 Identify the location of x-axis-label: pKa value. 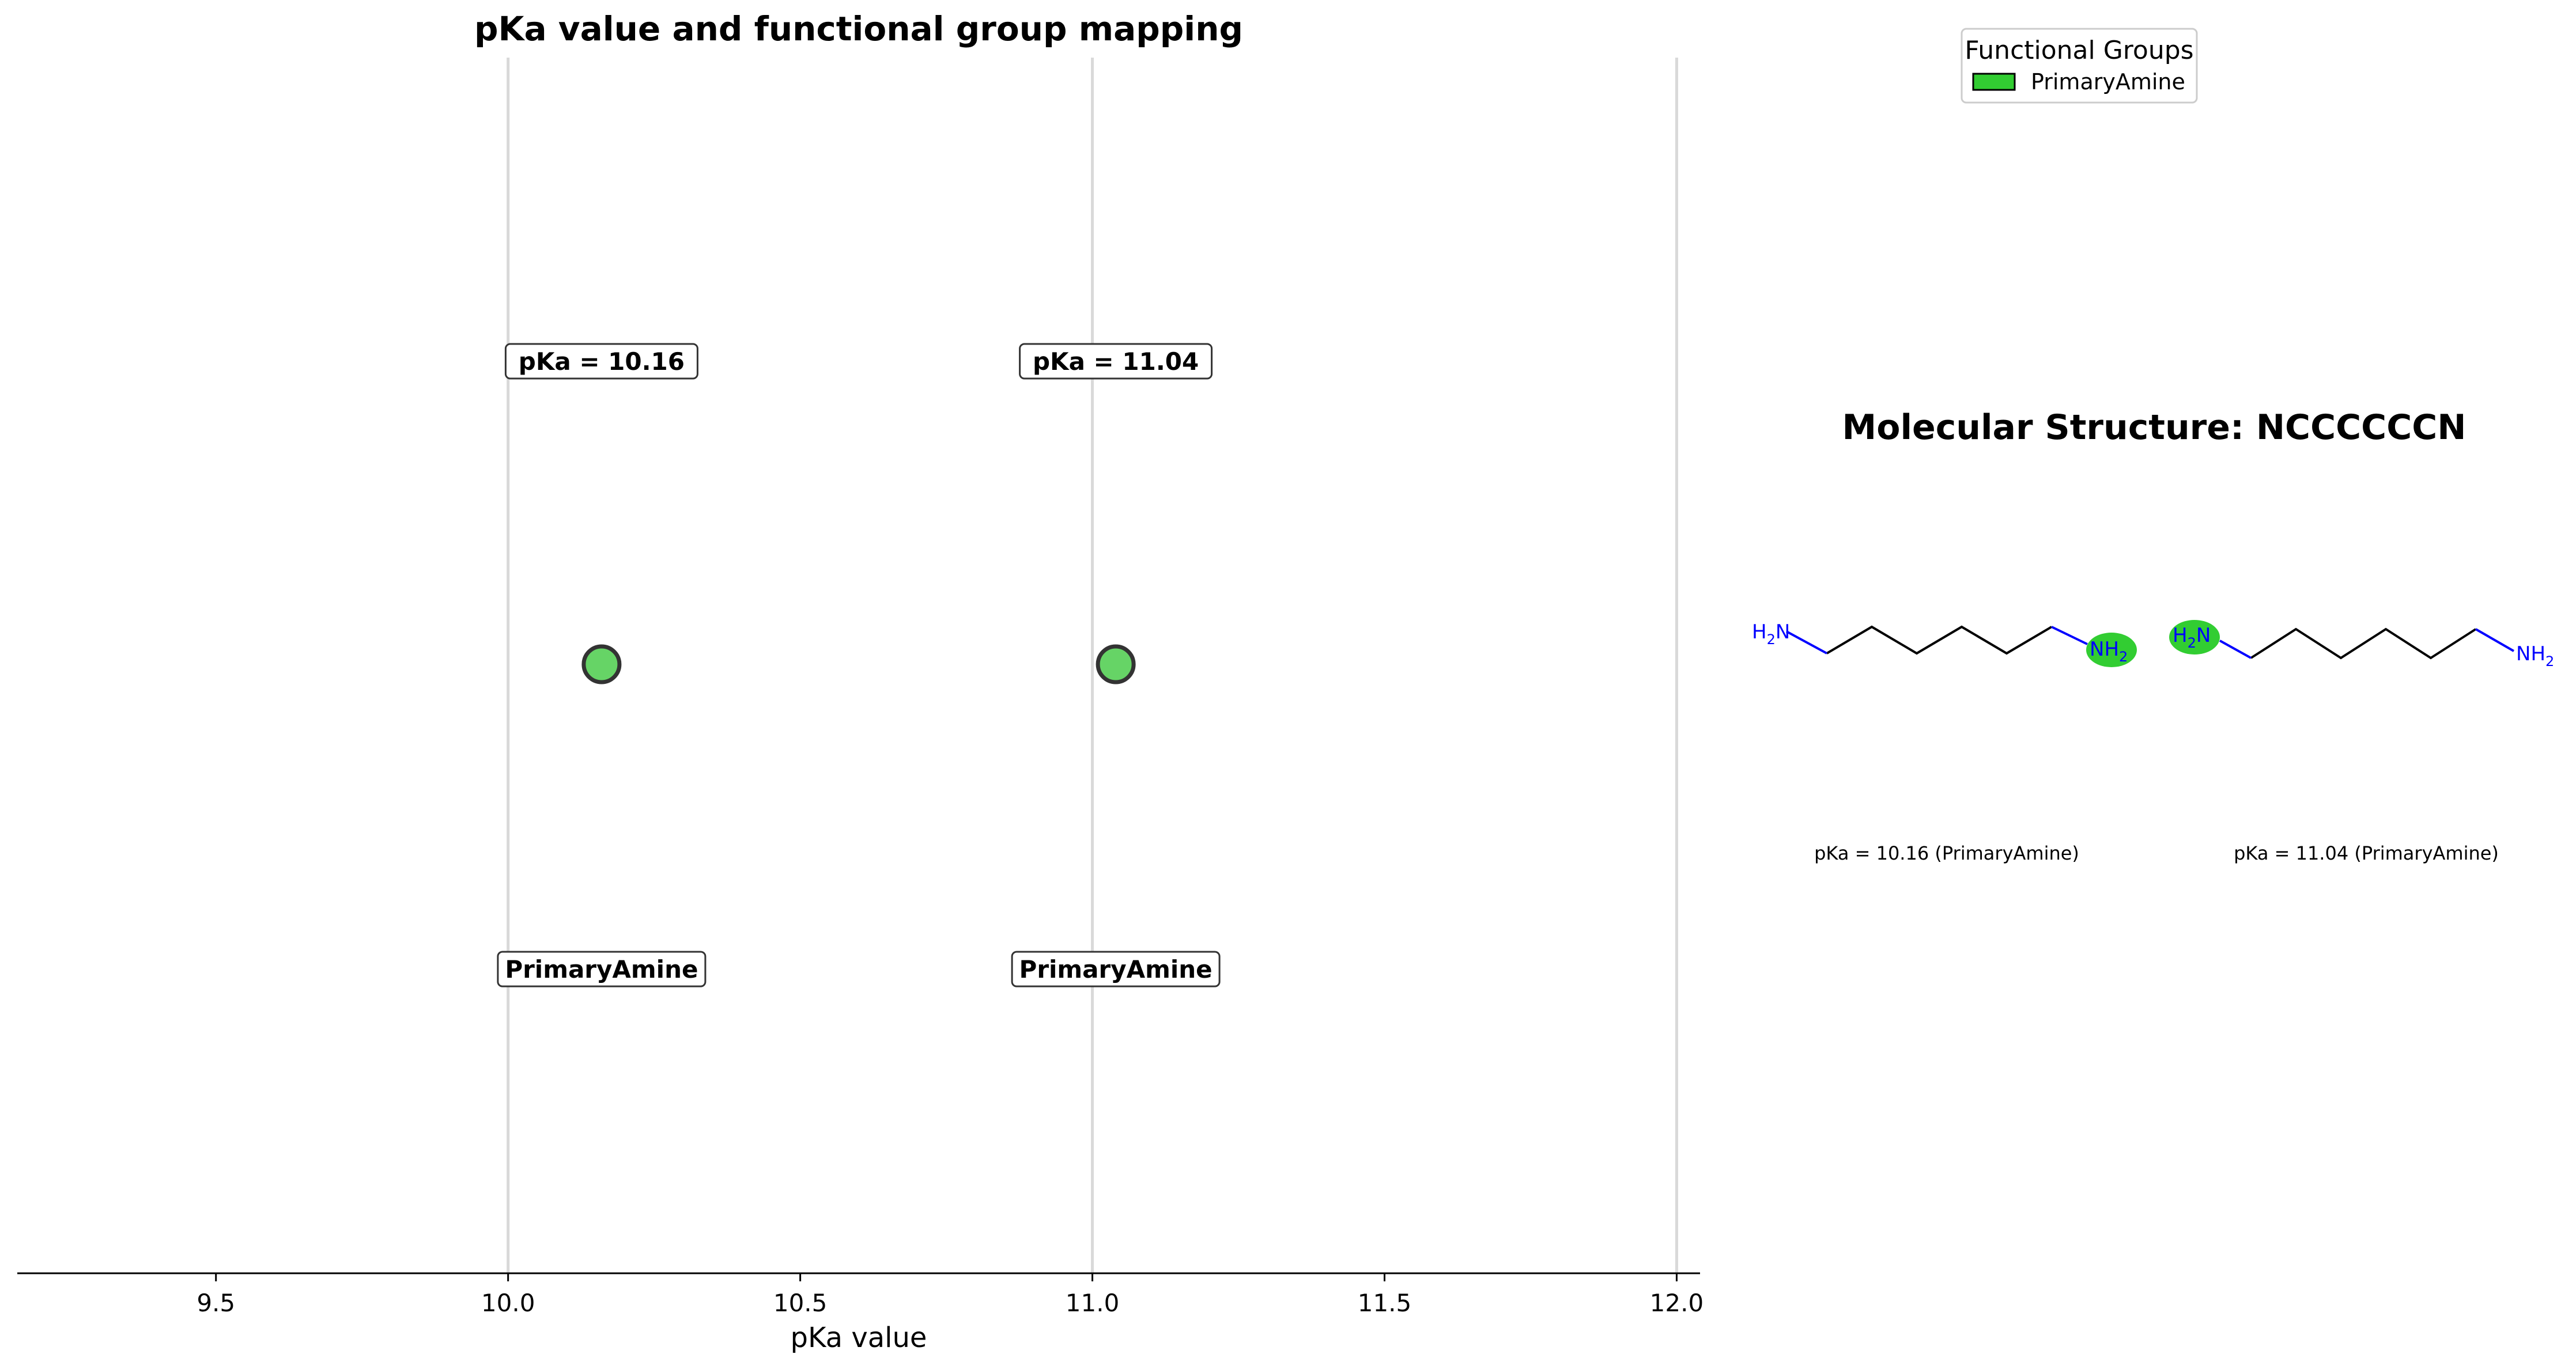
(859, 1338).